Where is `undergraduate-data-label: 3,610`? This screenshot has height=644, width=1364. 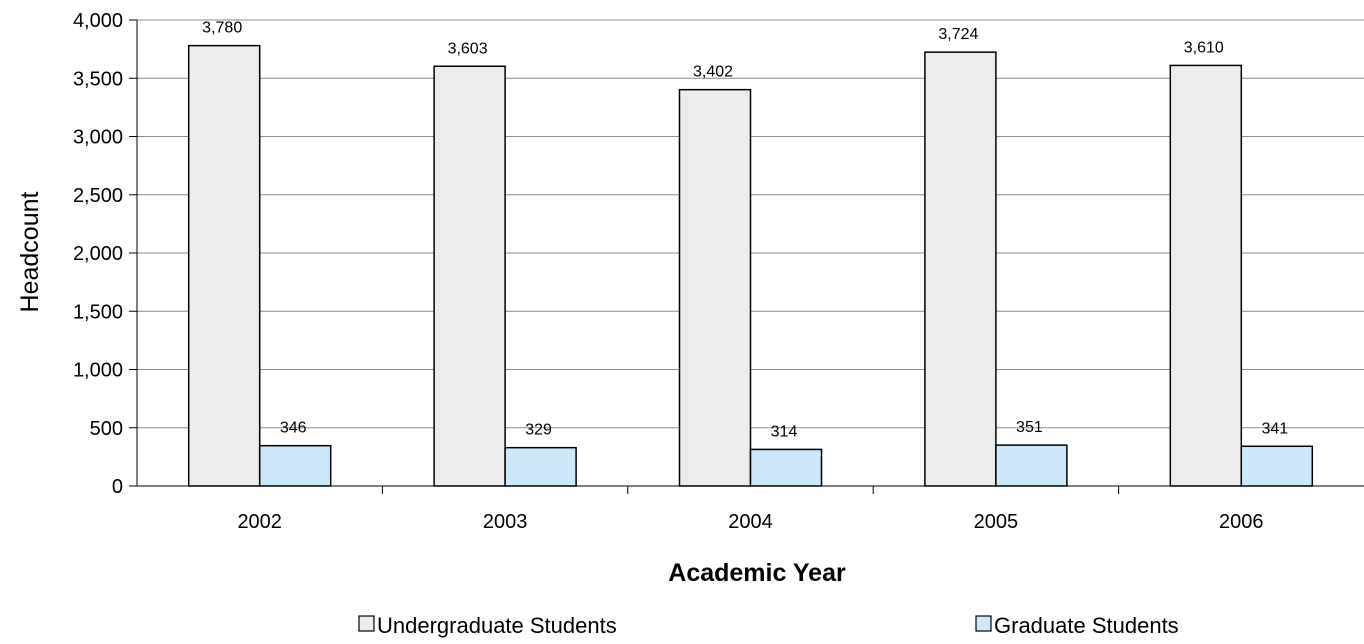 undergraduate-data-label: 3,610 is located at coordinates (1204, 47).